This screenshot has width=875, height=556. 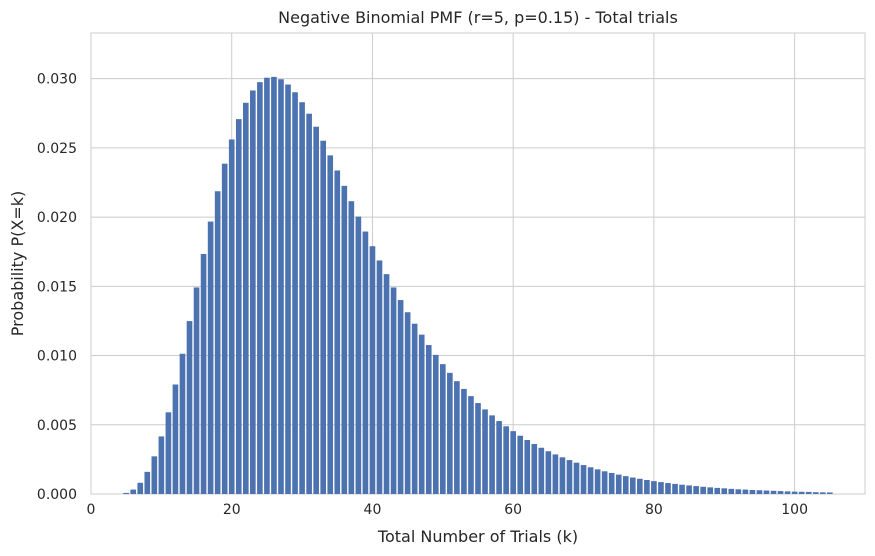 I want to click on x-axis-label: Total Number of Trials (k), so click(x=477, y=536).